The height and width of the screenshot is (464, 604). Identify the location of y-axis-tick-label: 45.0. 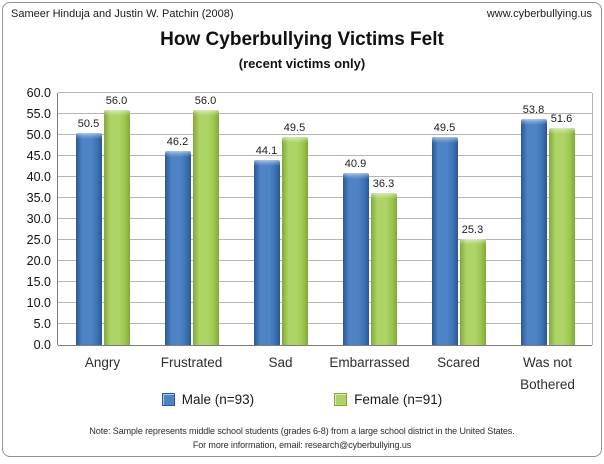
(38, 156).